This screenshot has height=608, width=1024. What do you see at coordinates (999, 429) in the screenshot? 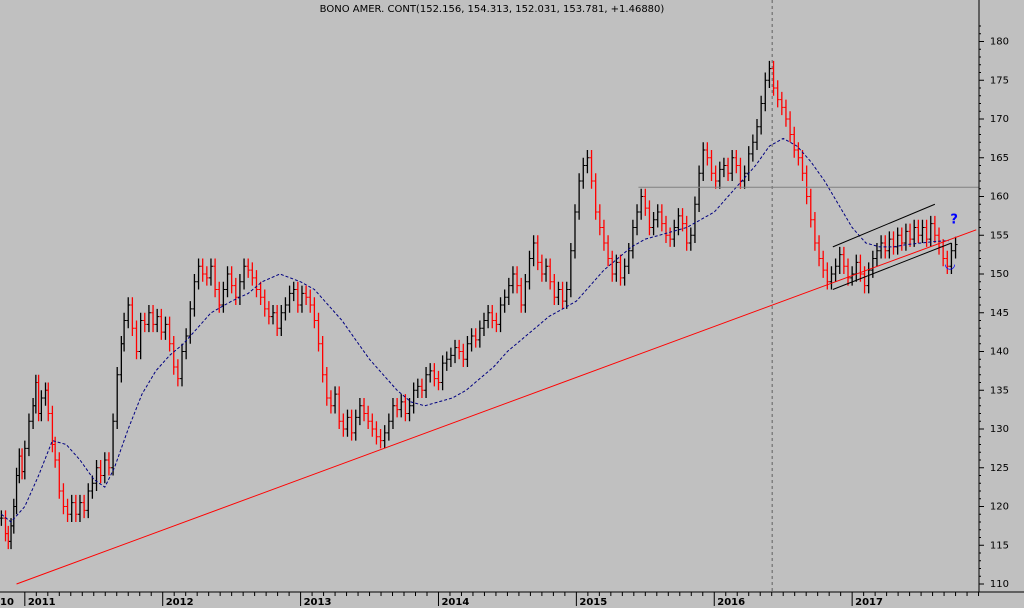
I see `y-tick-label: 130` at bounding box center [999, 429].